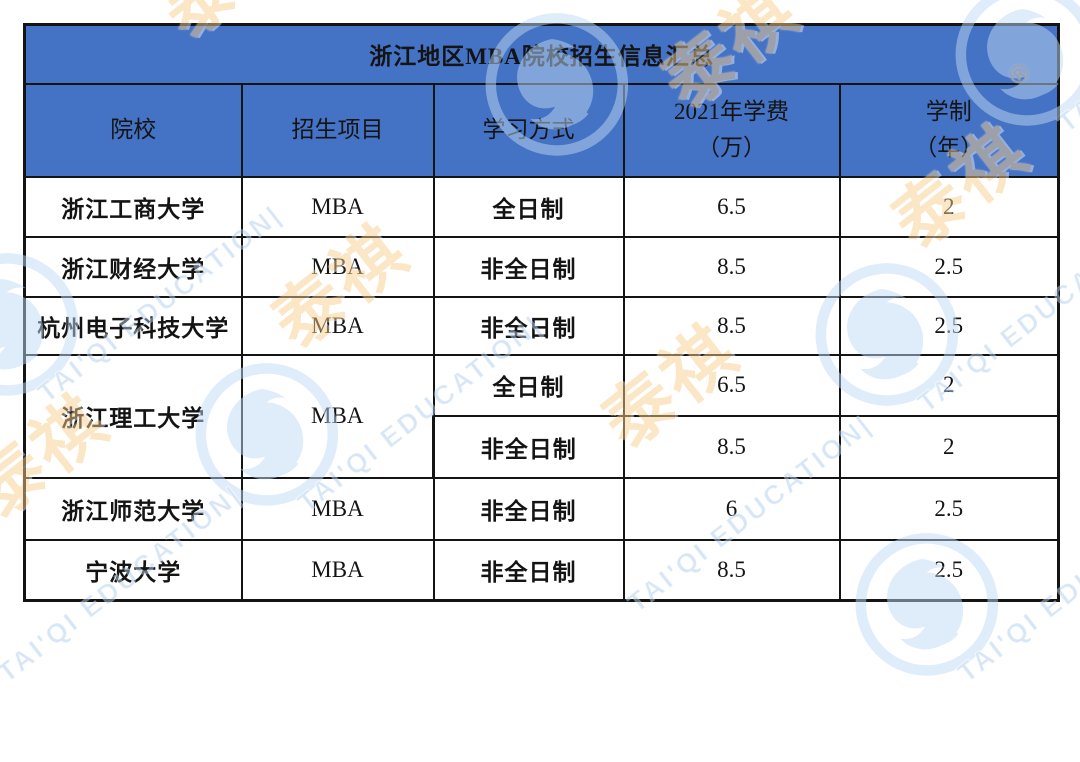 Image resolution: width=1080 pixels, height=762 pixels. Describe the element at coordinates (731, 508) in the screenshot. I see `cell-fee: 6` at that location.